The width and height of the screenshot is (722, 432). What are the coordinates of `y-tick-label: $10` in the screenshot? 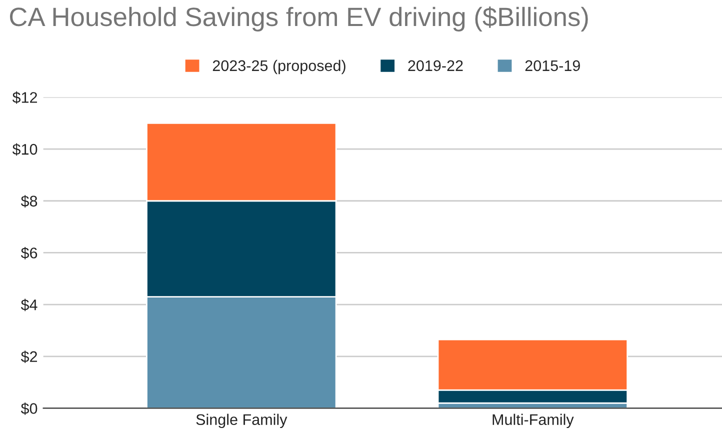 It's located at (25, 149).